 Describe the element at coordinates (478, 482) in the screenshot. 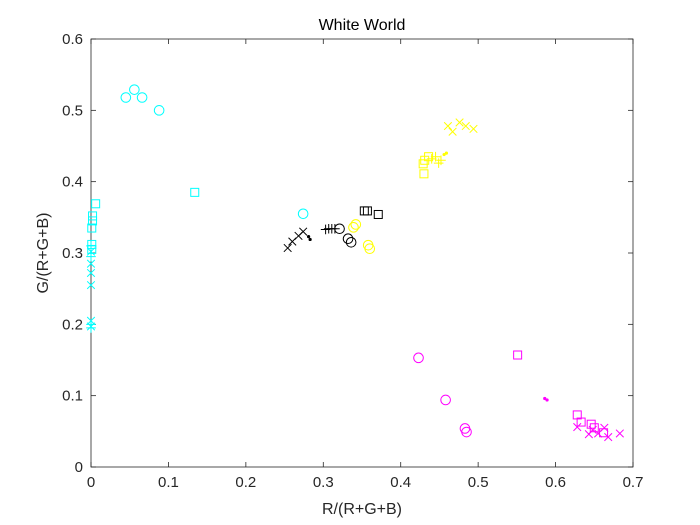

I see `x-tick-label: 0.5` at that location.